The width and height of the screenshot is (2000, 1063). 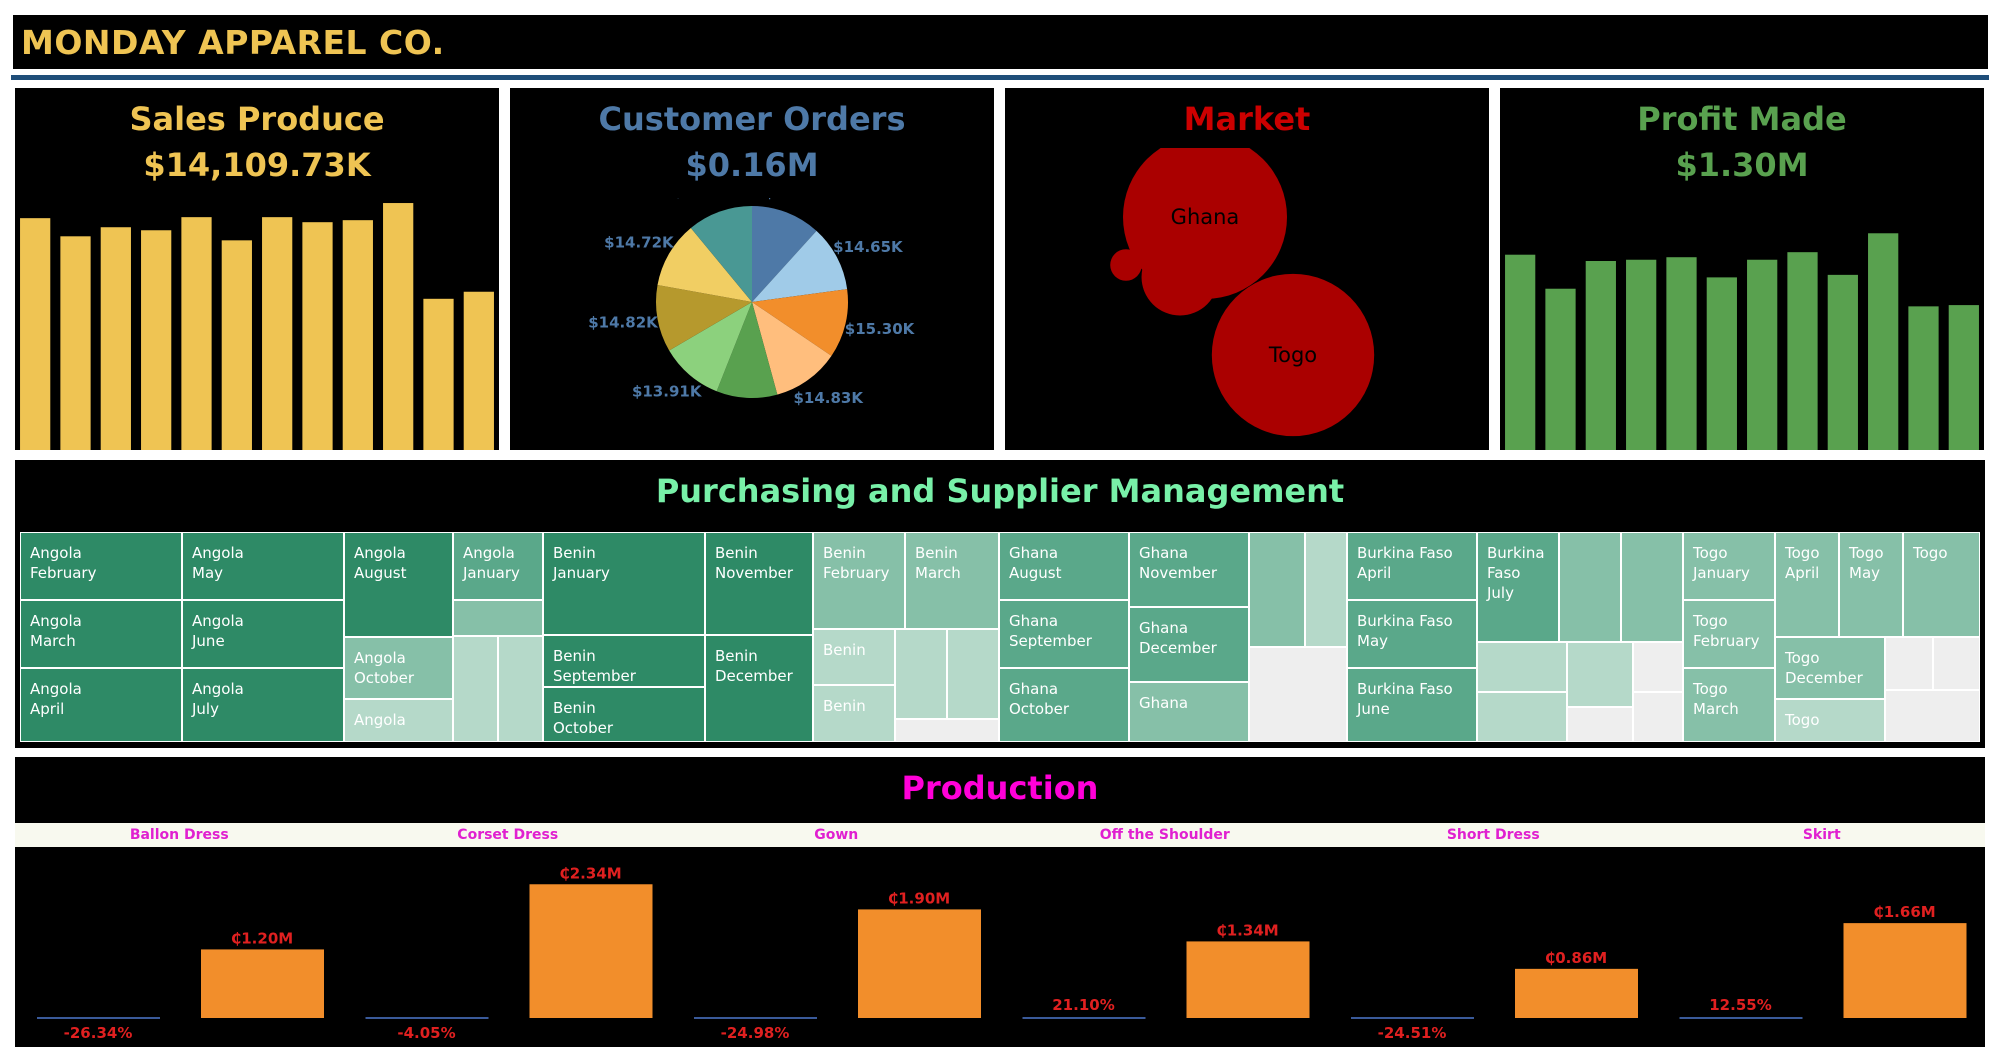 I want to click on production-pct-label: 21.10%, so click(x=1083, y=1005).